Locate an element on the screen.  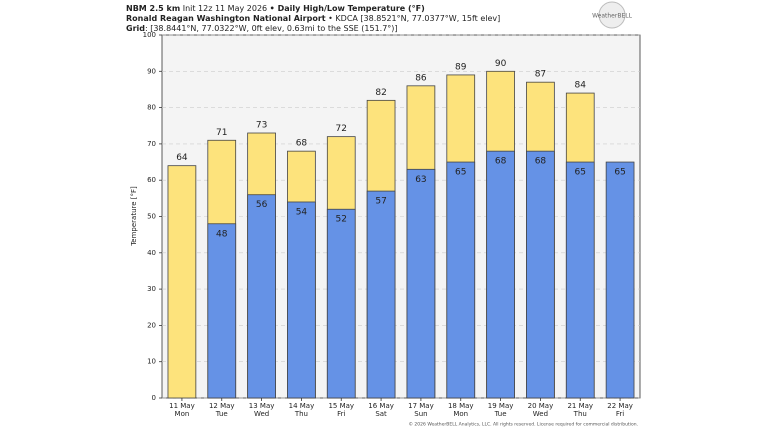
value-label: 57 is located at coordinates (380, 202).